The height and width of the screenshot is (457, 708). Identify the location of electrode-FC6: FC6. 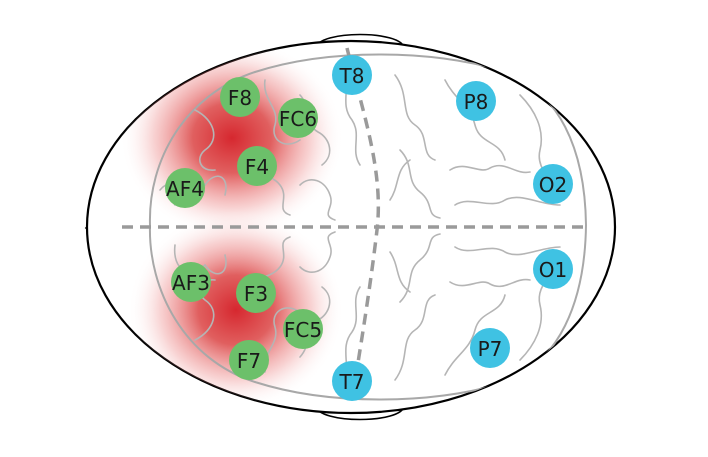
(298, 118).